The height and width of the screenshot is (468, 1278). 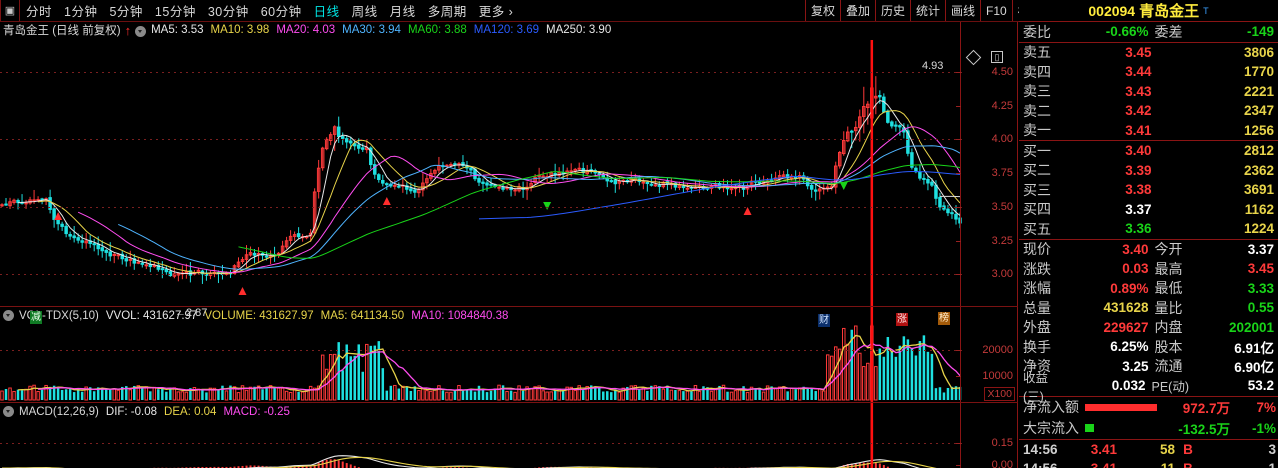 What do you see at coordinates (506, 30) in the screenshot?
I see `ma120-label: MA120: 3.69` at bounding box center [506, 30].